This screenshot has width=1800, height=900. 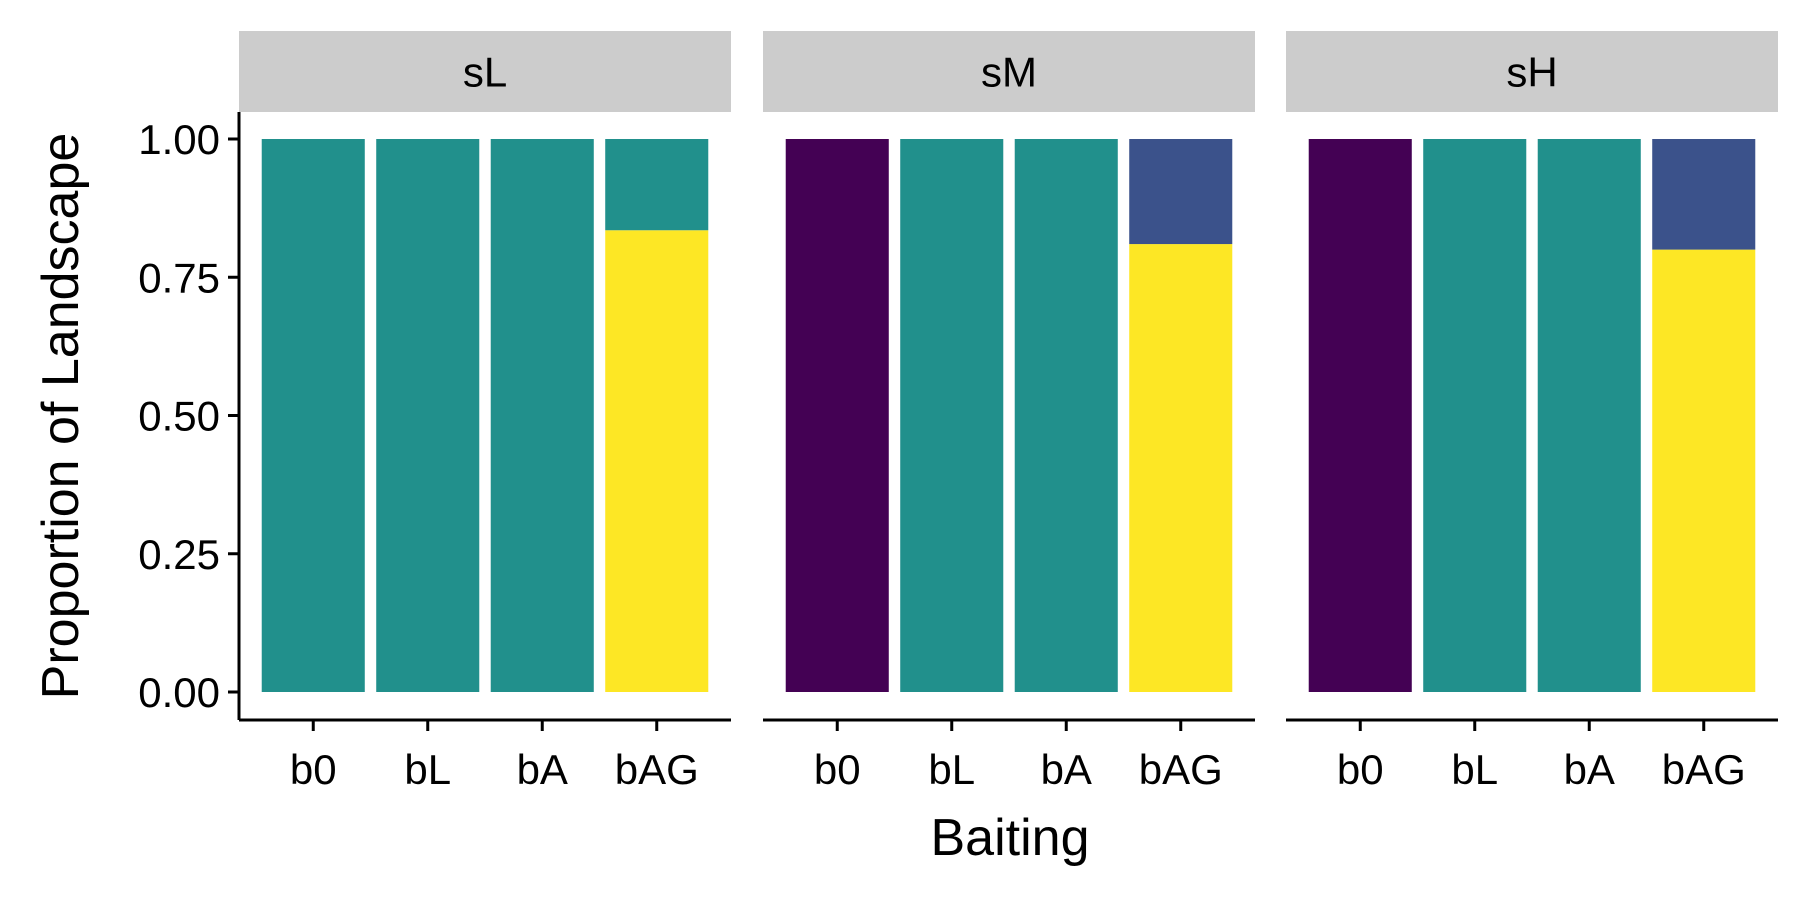 I want to click on facet-strip-sL, so click(x=485, y=71).